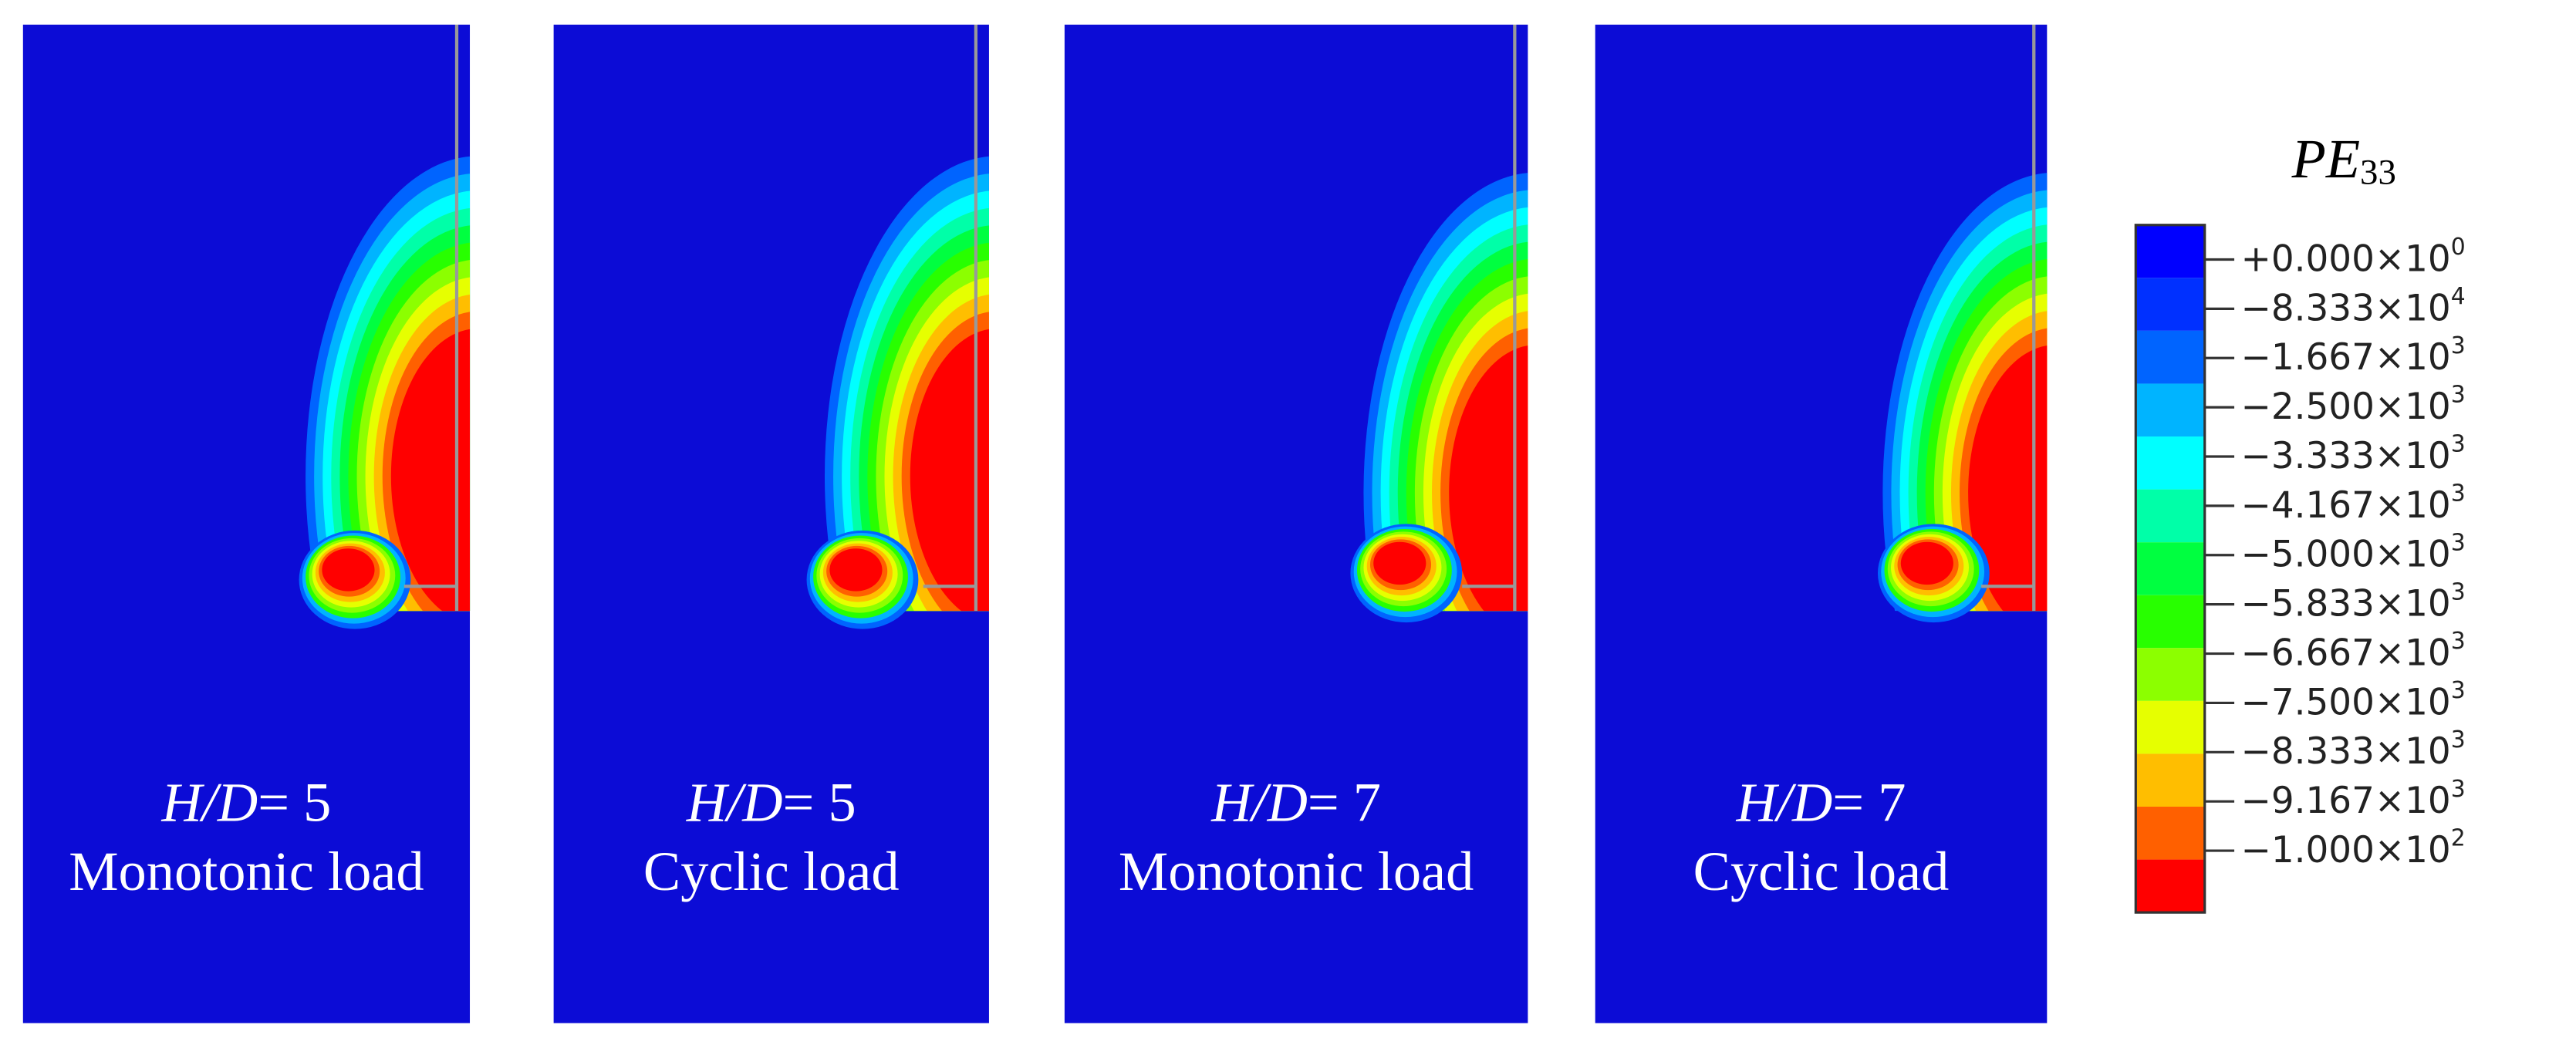 Image resolution: width=2576 pixels, height=1055 pixels. I want to click on legend-mantissa: +0.000×10, so click(2346, 259).